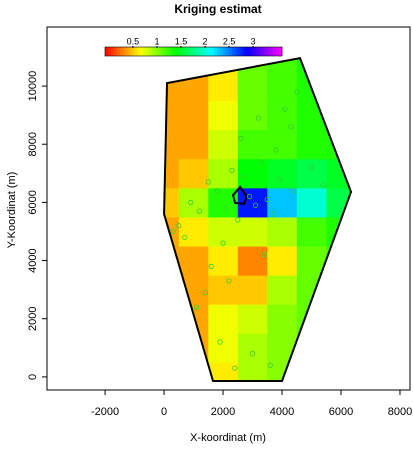 This screenshot has height=452, width=413. What do you see at coordinates (33, 318) in the screenshot?
I see `y-tick-label: 2000` at bounding box center [33, 318].